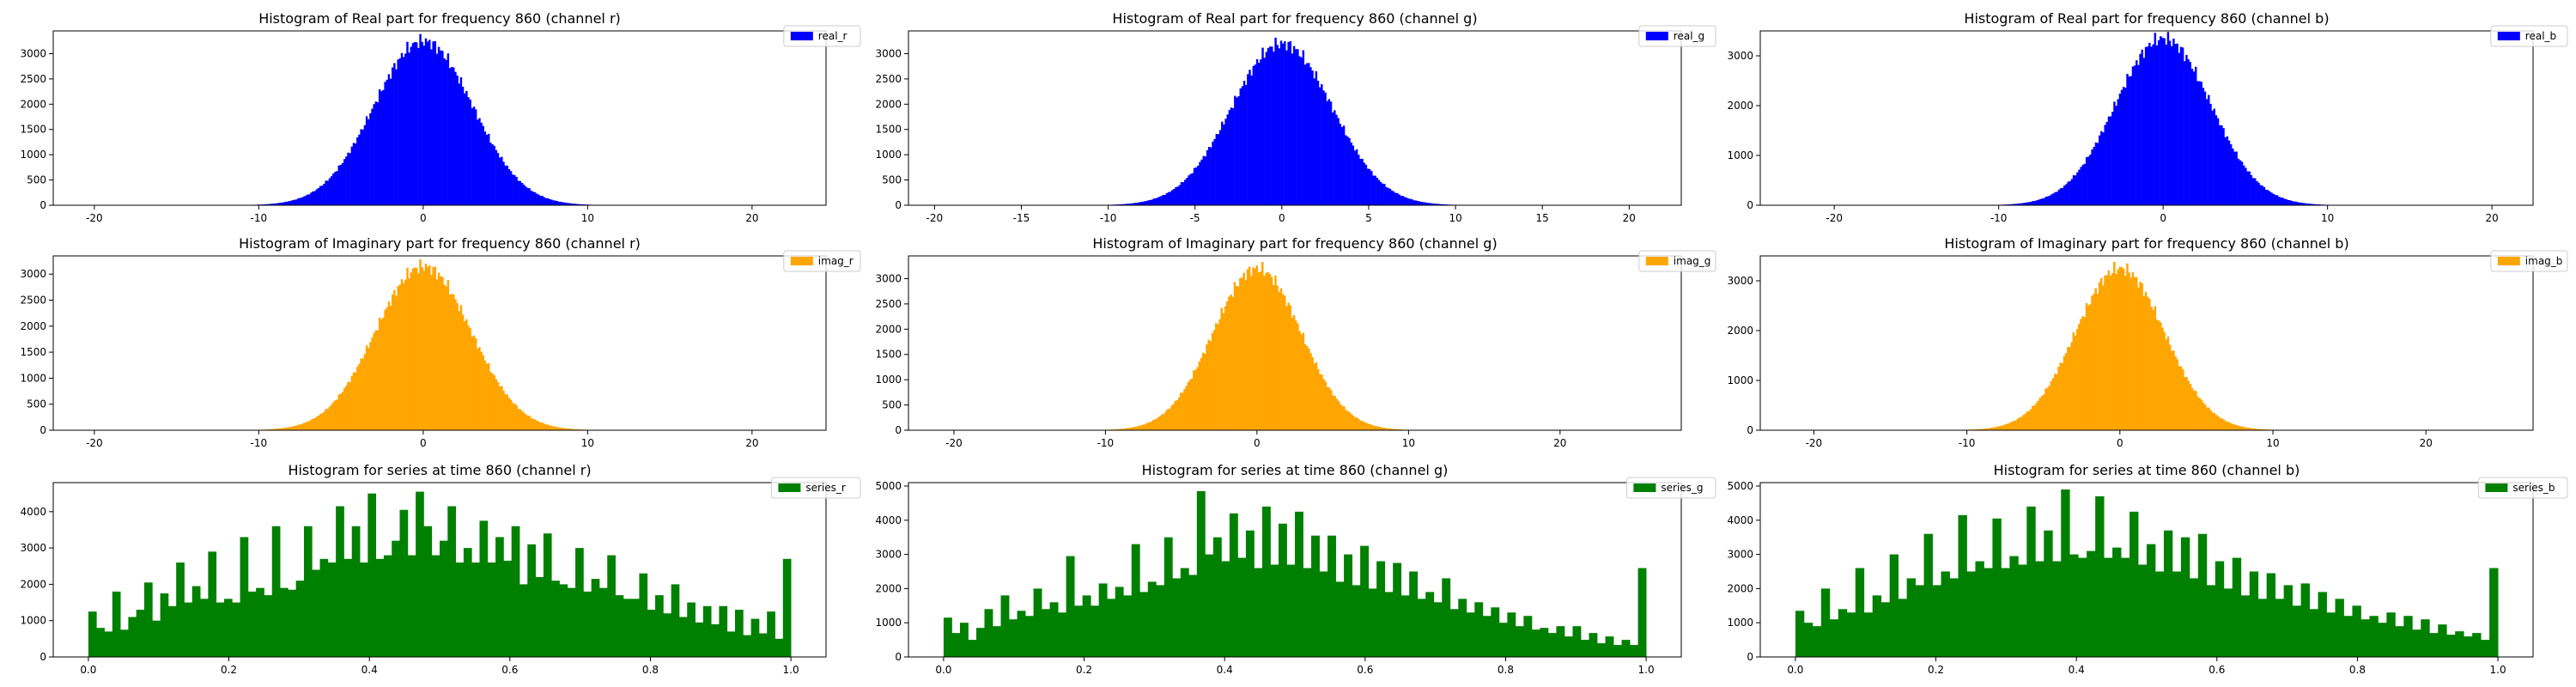  Describe the element at coordinates (2540, 36) in the screenshot. I see `legend-label: real_b` at that location.